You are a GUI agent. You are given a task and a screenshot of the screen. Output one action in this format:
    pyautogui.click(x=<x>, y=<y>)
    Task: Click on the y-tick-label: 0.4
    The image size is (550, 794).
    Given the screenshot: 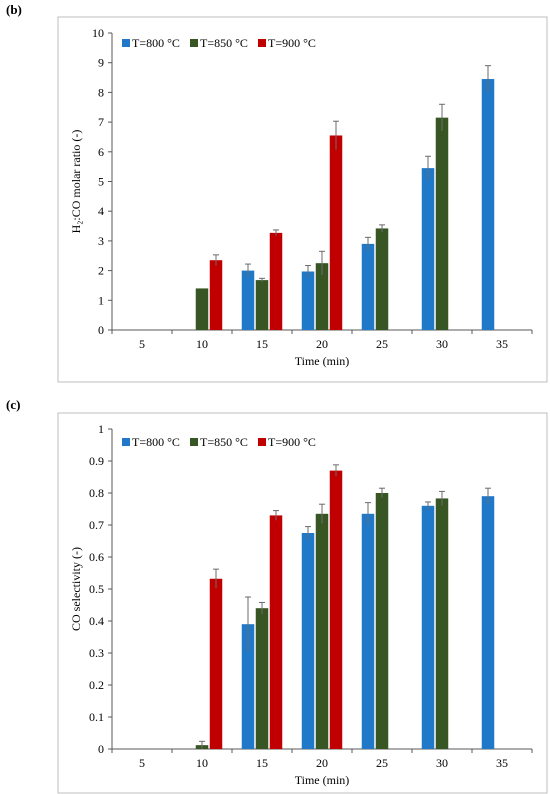 What is the action you would take?
    pyautogui.click(x=96, y=621)
    